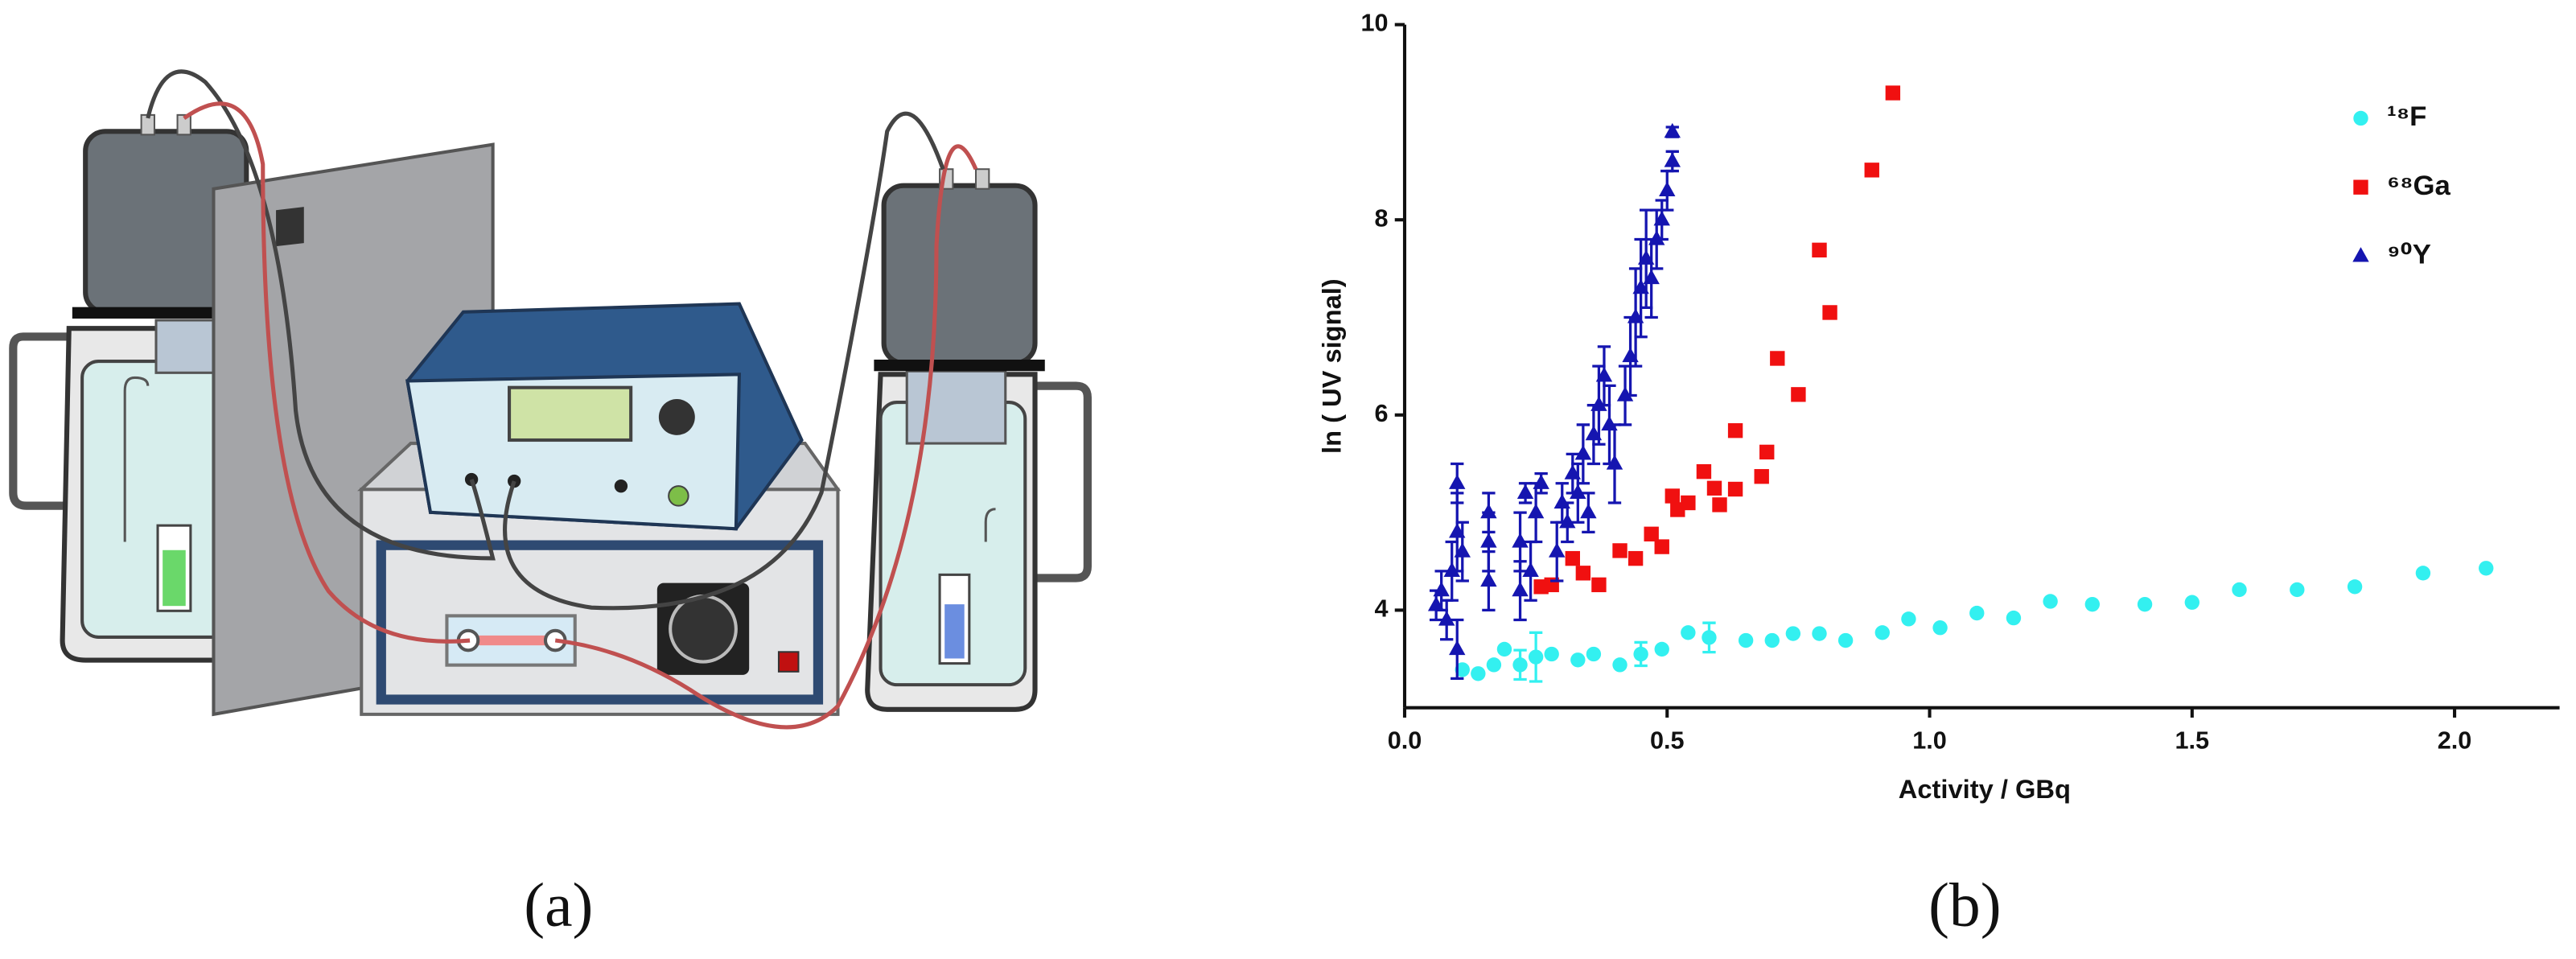  Describe the element at coordinates (1382, 218) in the screenshot. I see `y-tick-label: 8` at that location.